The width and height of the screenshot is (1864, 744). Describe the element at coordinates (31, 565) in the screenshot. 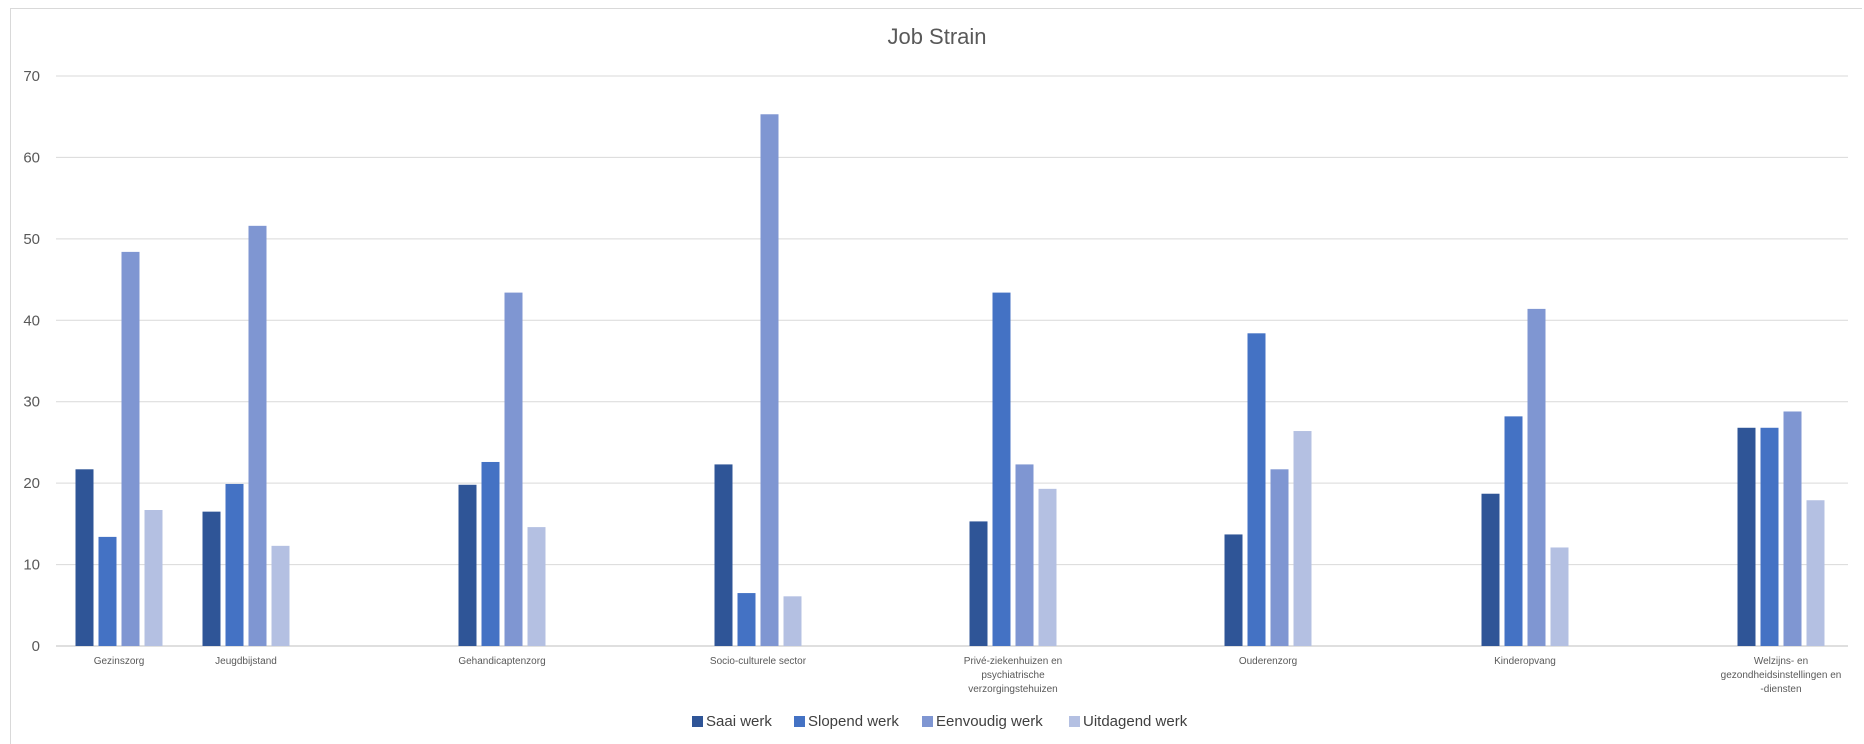

I see `y-tick-label: 10` at that location.